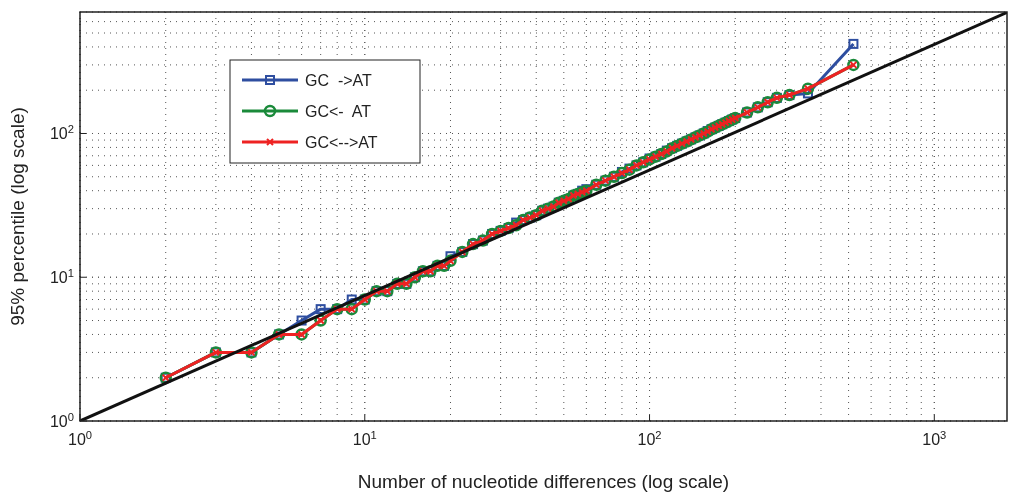  I want to click on legend-label: GC<-->AT, so click(341, 142).